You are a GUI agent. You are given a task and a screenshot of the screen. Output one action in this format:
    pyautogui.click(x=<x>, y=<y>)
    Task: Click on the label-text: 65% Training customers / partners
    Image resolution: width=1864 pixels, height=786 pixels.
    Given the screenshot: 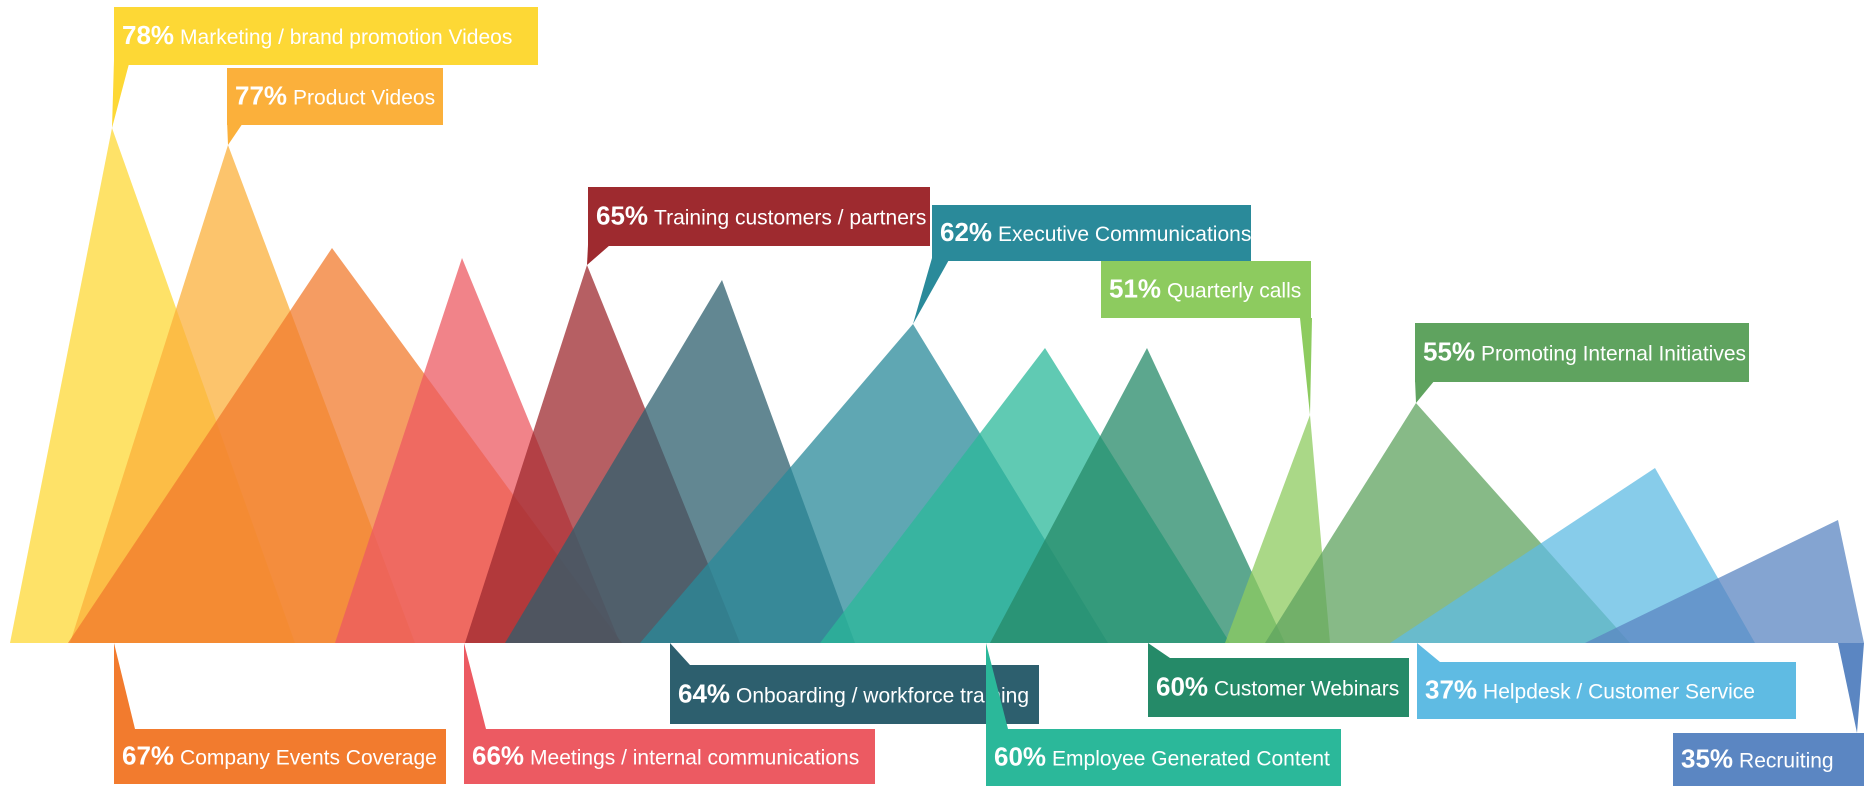 What is the action you would take?
    pyautogui.click(x=761, y=216)
    